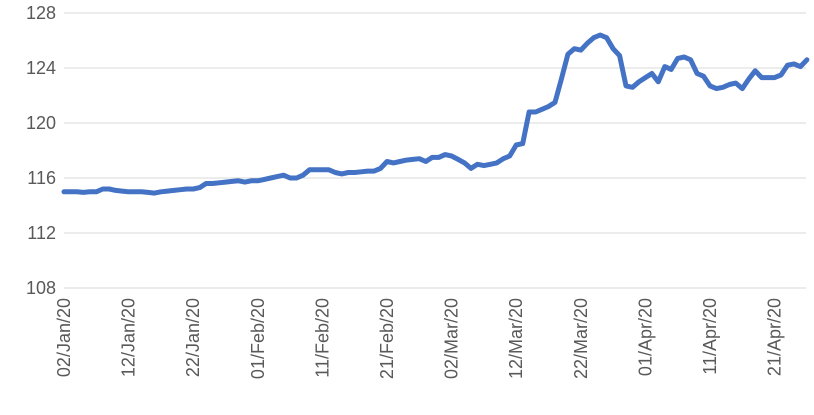 The width and height of the screenshot is (814, 415). What do you see at coordinates (41, 233) in the screenshot?
I see `y-tick-label: 112` at bounding box center [41, 233].